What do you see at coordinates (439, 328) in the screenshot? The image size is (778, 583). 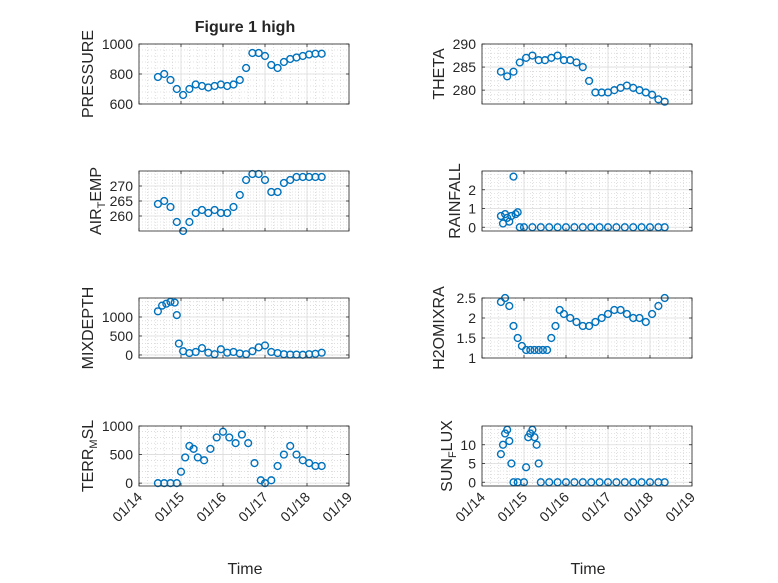 I see `y-axis-label-main: H2OMIXRA` at bounding box center [439, 328].